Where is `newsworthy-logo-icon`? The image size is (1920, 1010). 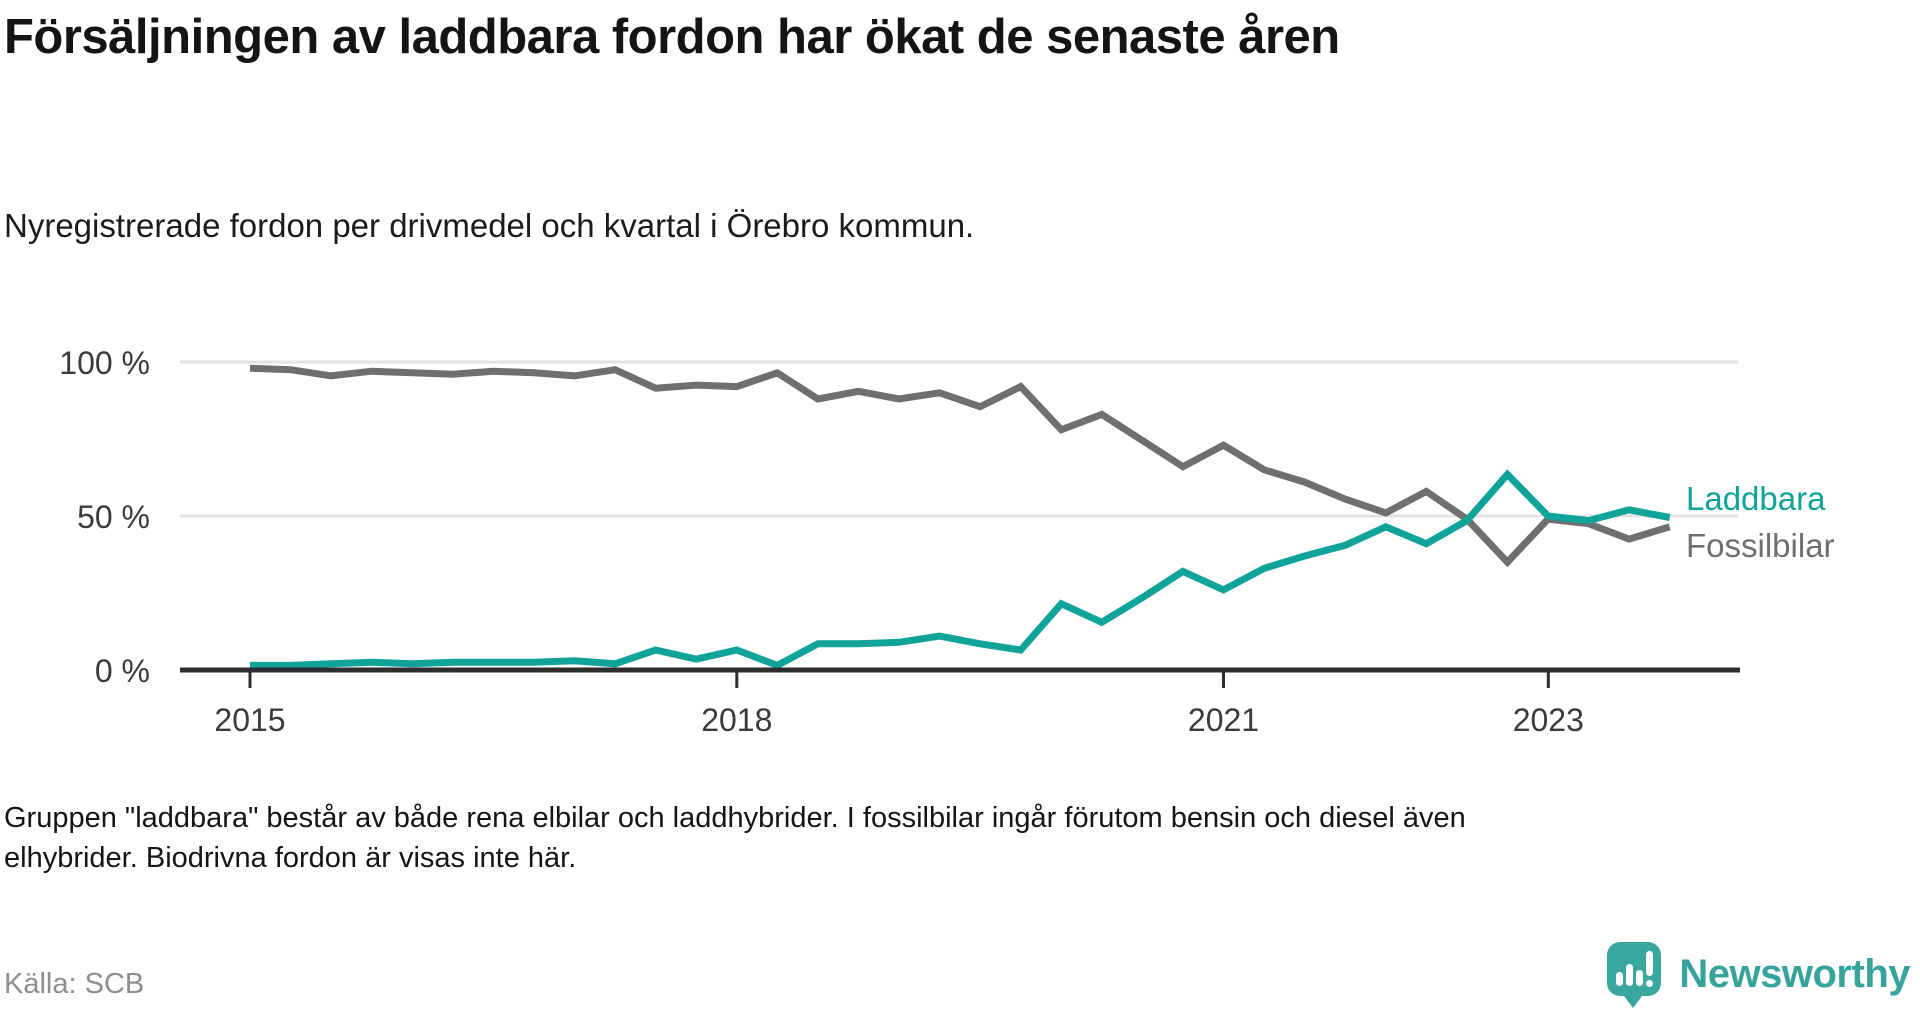
newsworthy-logo-icon is located at coordinates (1634, 975).